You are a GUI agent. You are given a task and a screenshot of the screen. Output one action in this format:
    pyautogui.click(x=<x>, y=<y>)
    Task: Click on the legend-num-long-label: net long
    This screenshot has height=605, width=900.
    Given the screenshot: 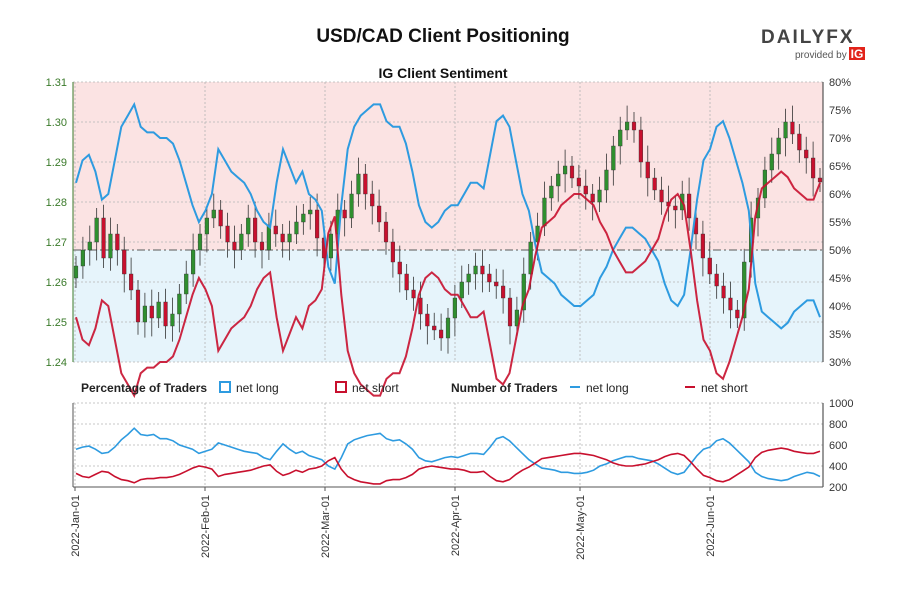 What is the action you would take?
    pyautogui.click(x=607, y=388)
    